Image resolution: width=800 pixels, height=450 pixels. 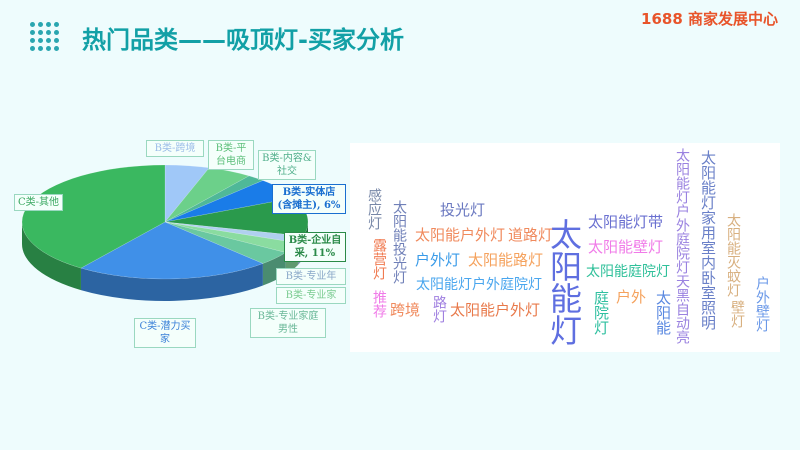 What do you see at coordinates (44, 36) in the screenshot?
I see `decor-dots-icon` at bounding box center [44, 36].